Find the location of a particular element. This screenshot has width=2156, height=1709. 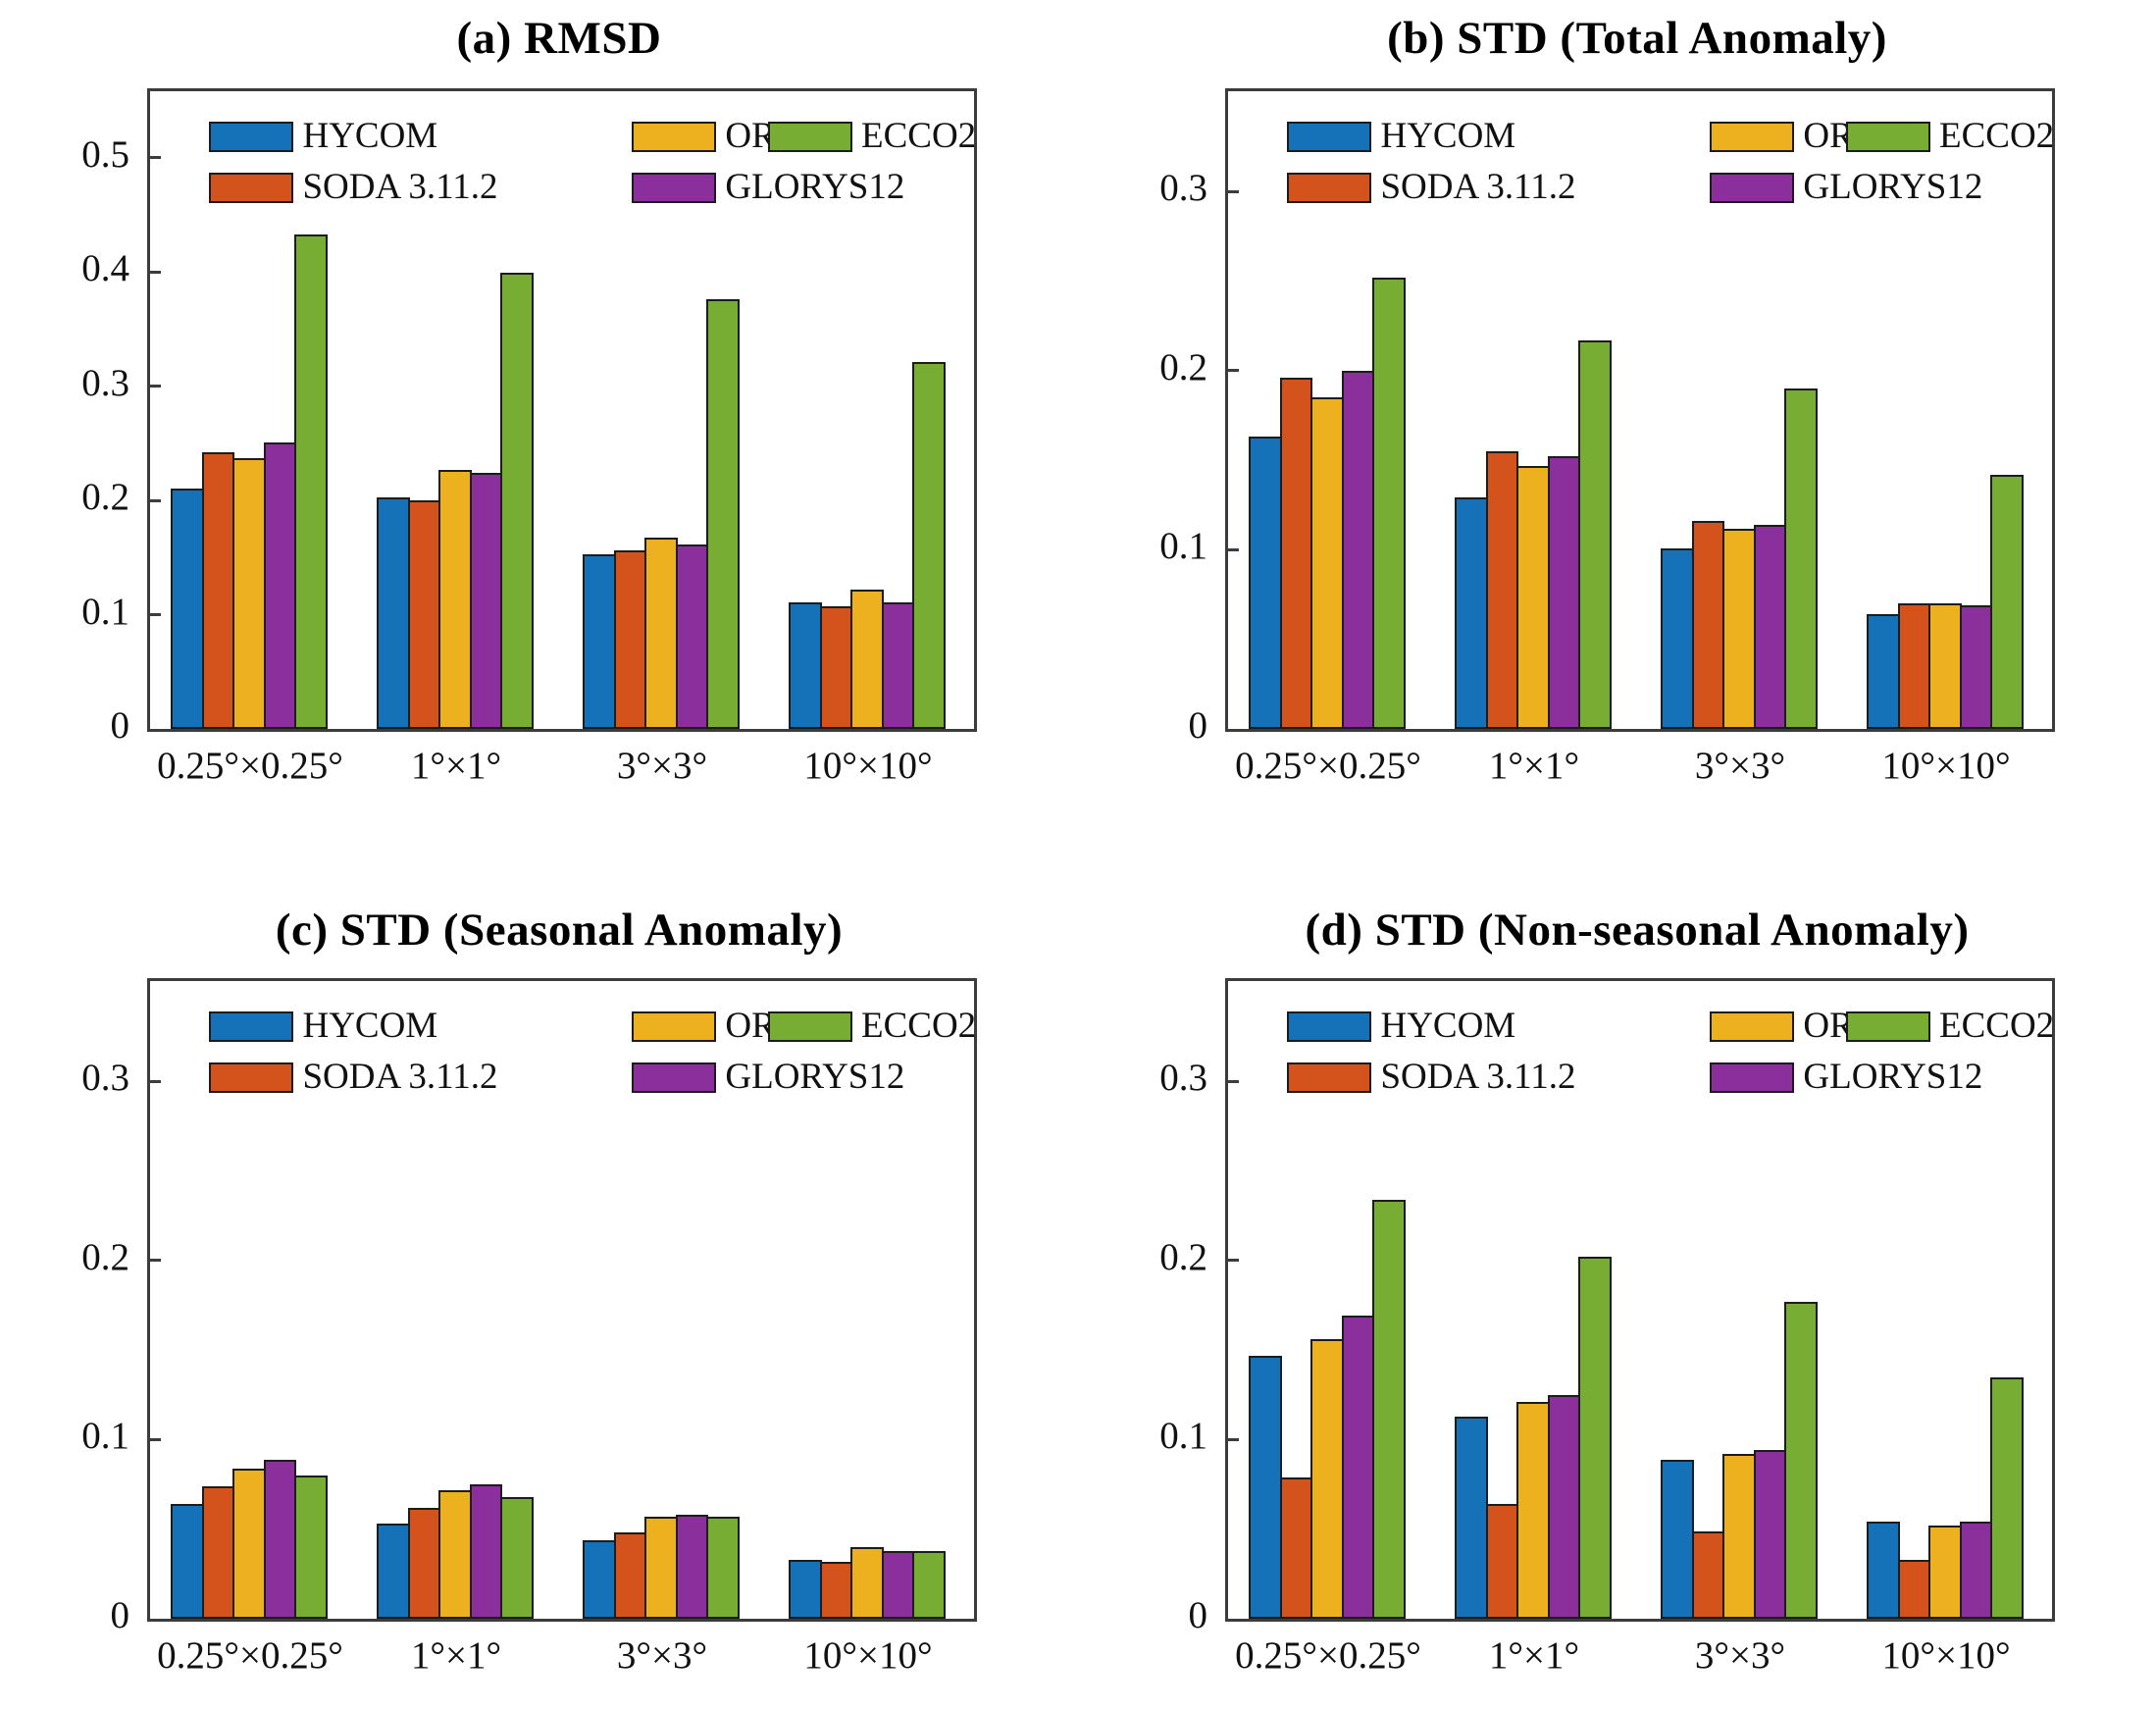

y-tick-label: 0.5 is located at coordinates (105, 154).